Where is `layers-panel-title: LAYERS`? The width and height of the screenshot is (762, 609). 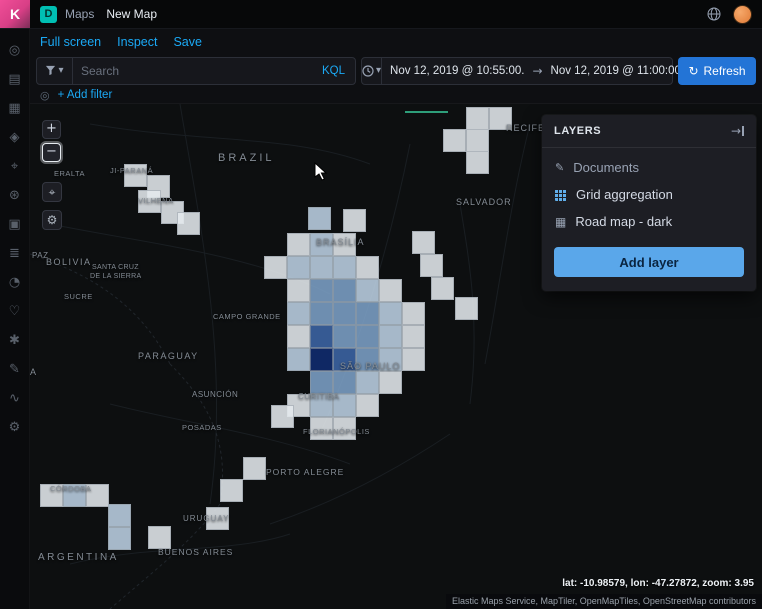
layers-panel-title: LAYERS is located at coordinates (578, 131).